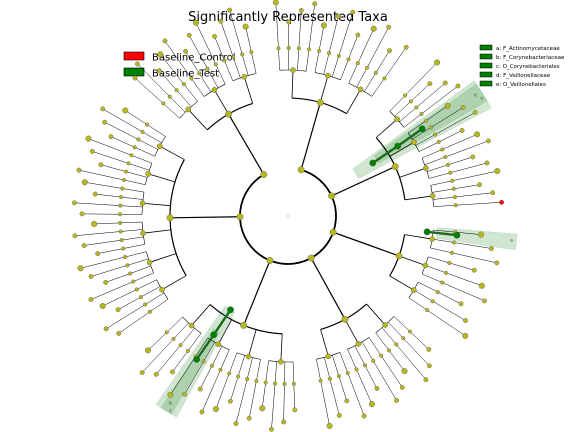  What do you see at coordinates (409, 137) in the screenshot?
I see `clade-upper-right-branch` at bounding box center [409, 137].